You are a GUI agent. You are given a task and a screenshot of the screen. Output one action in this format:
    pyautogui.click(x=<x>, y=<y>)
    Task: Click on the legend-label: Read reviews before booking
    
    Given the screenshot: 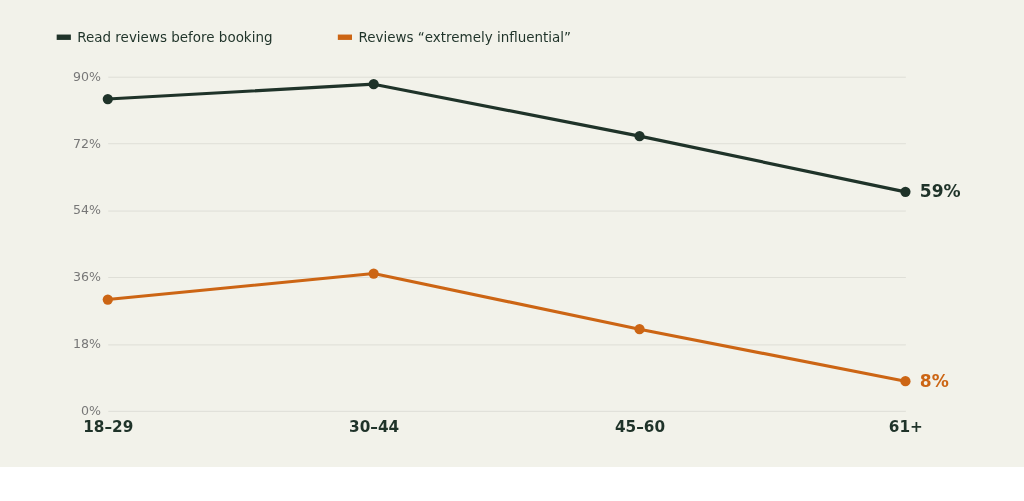 What is the action you would take?
    pyautogui.click(x=175, y=36)
    